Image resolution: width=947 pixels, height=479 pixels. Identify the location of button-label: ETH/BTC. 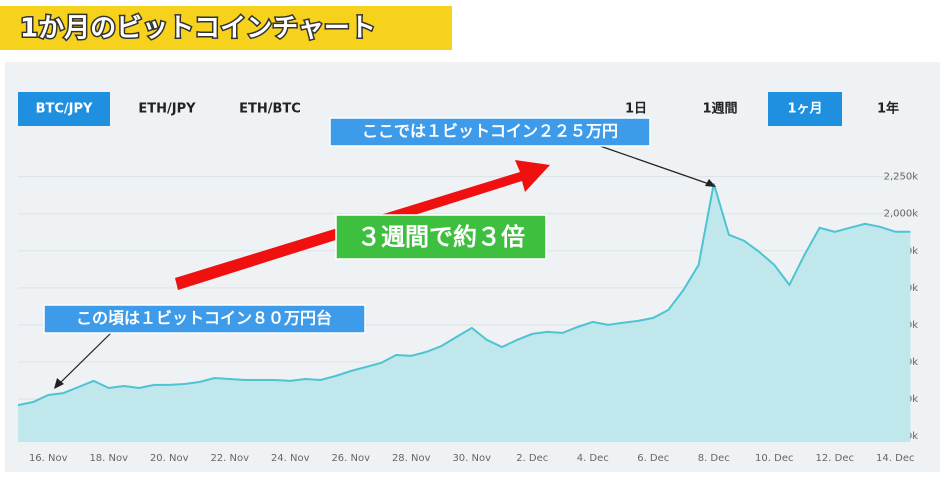
(270, 109).